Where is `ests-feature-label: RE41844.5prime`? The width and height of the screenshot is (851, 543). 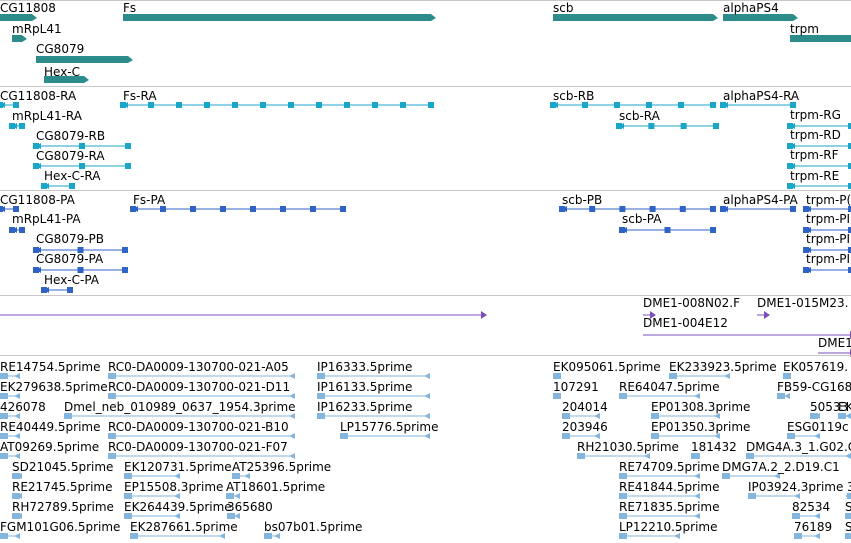 ests-feature-label: RE41844.5prime is located at coordinates (669, 487).